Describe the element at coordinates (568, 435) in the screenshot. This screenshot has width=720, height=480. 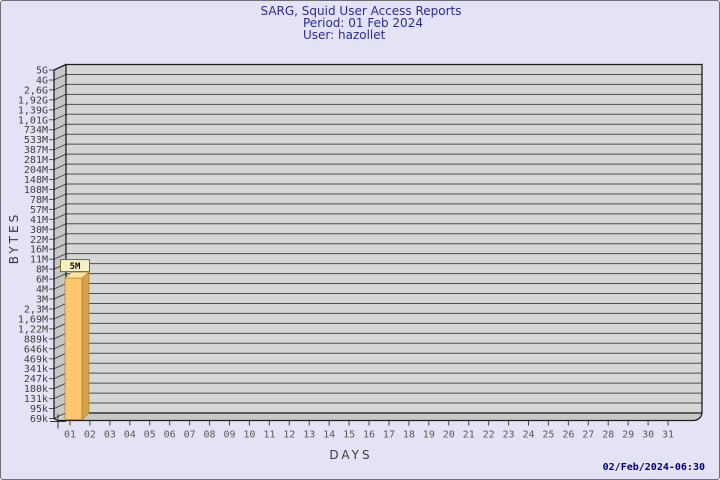
I see `svg-text: 26` at that location.